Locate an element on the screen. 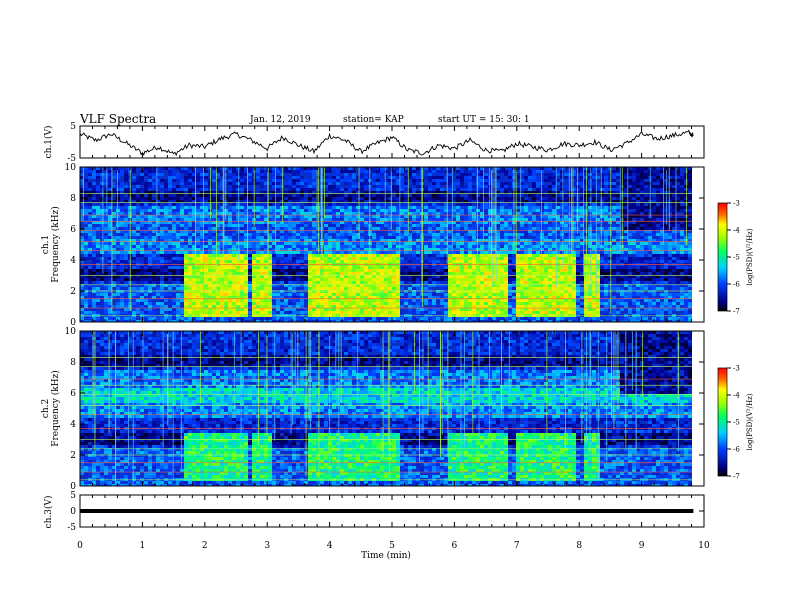 Image resolution: width=792 pixels, height=612 pixels. x-tick-label: 9 is located at coordinates (642, 546).